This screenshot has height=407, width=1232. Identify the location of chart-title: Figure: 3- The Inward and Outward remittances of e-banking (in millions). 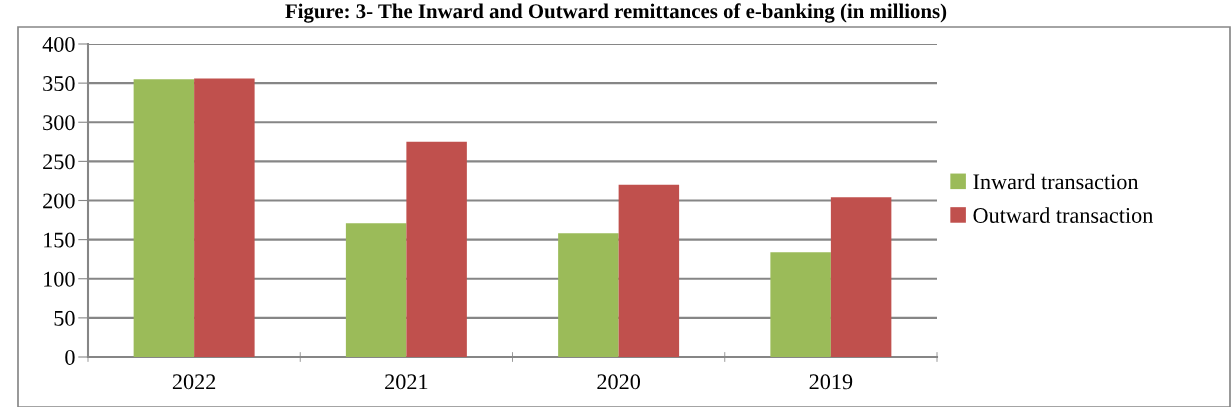
(616, 13).